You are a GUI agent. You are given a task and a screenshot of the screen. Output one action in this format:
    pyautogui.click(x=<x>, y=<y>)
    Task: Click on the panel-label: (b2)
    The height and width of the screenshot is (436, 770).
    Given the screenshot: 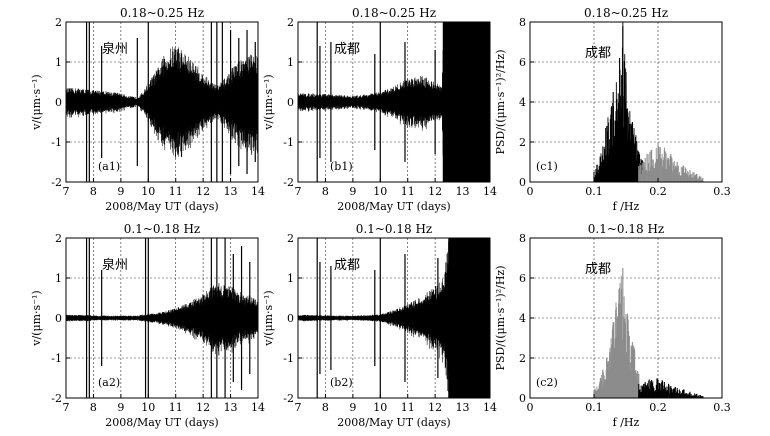 What is the action you would take?
    pyautogui.click(x=341, y=382)
    